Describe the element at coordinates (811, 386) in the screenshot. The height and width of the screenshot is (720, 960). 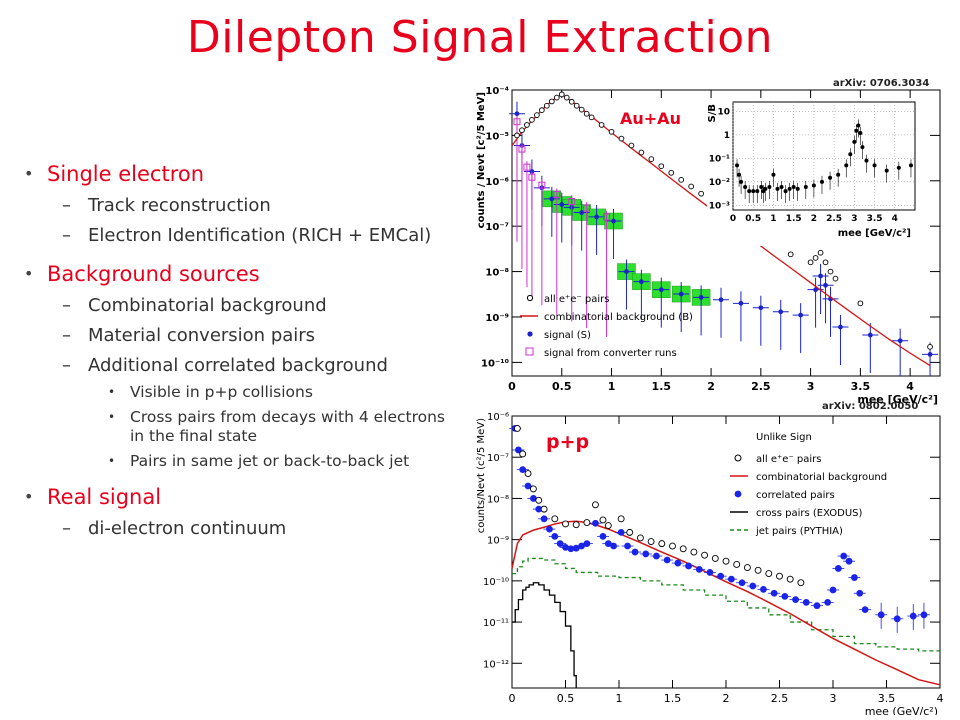
I see `x-tick-label: 3` at that location.